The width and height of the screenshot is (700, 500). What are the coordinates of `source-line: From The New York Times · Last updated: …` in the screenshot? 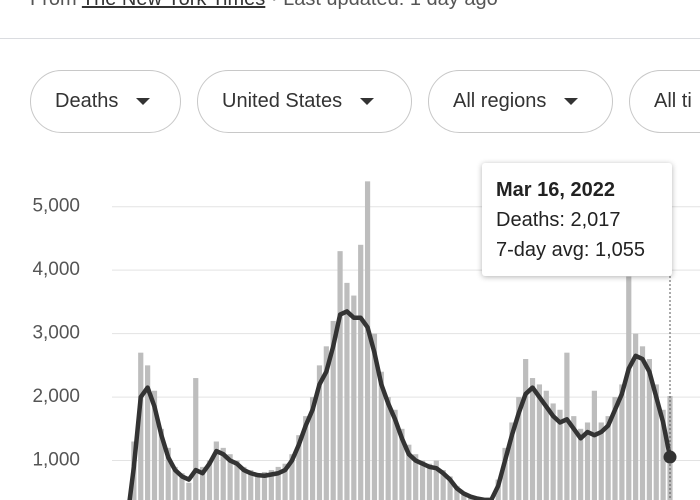 It's located at (264, 5).